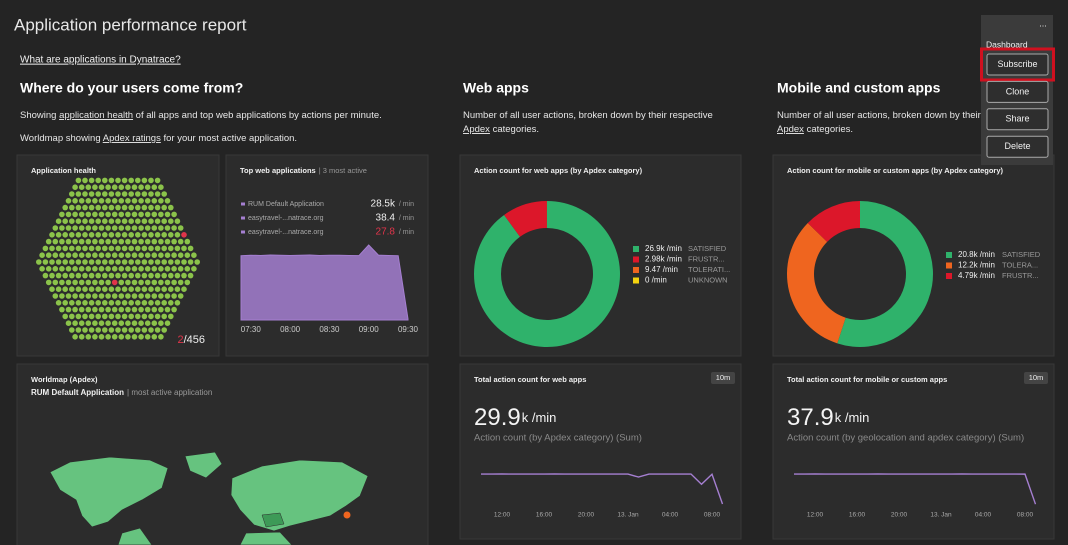 The image size is (1068, 545). What do you see at coordinates (100, 60) in the screenshot?
I see `help-link: What are applications in Dynatrace?` at bounding box center [100, 60].